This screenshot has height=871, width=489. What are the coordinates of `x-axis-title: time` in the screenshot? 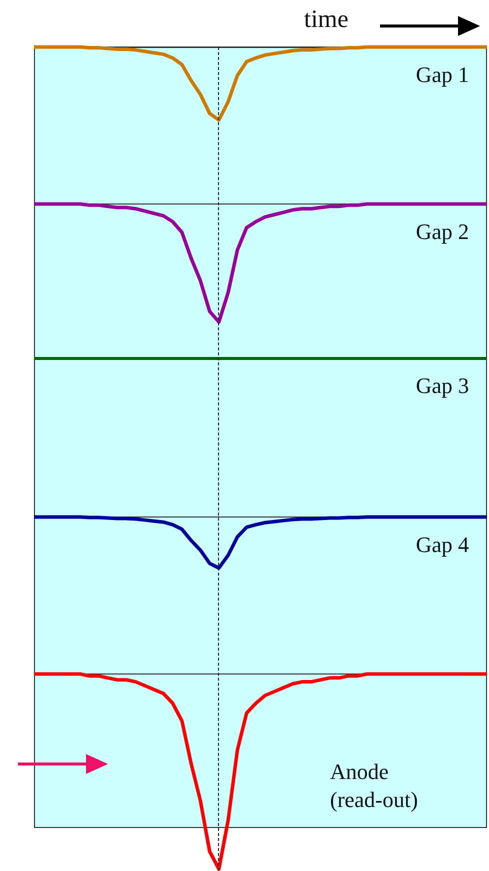 It's located at (326, 20).